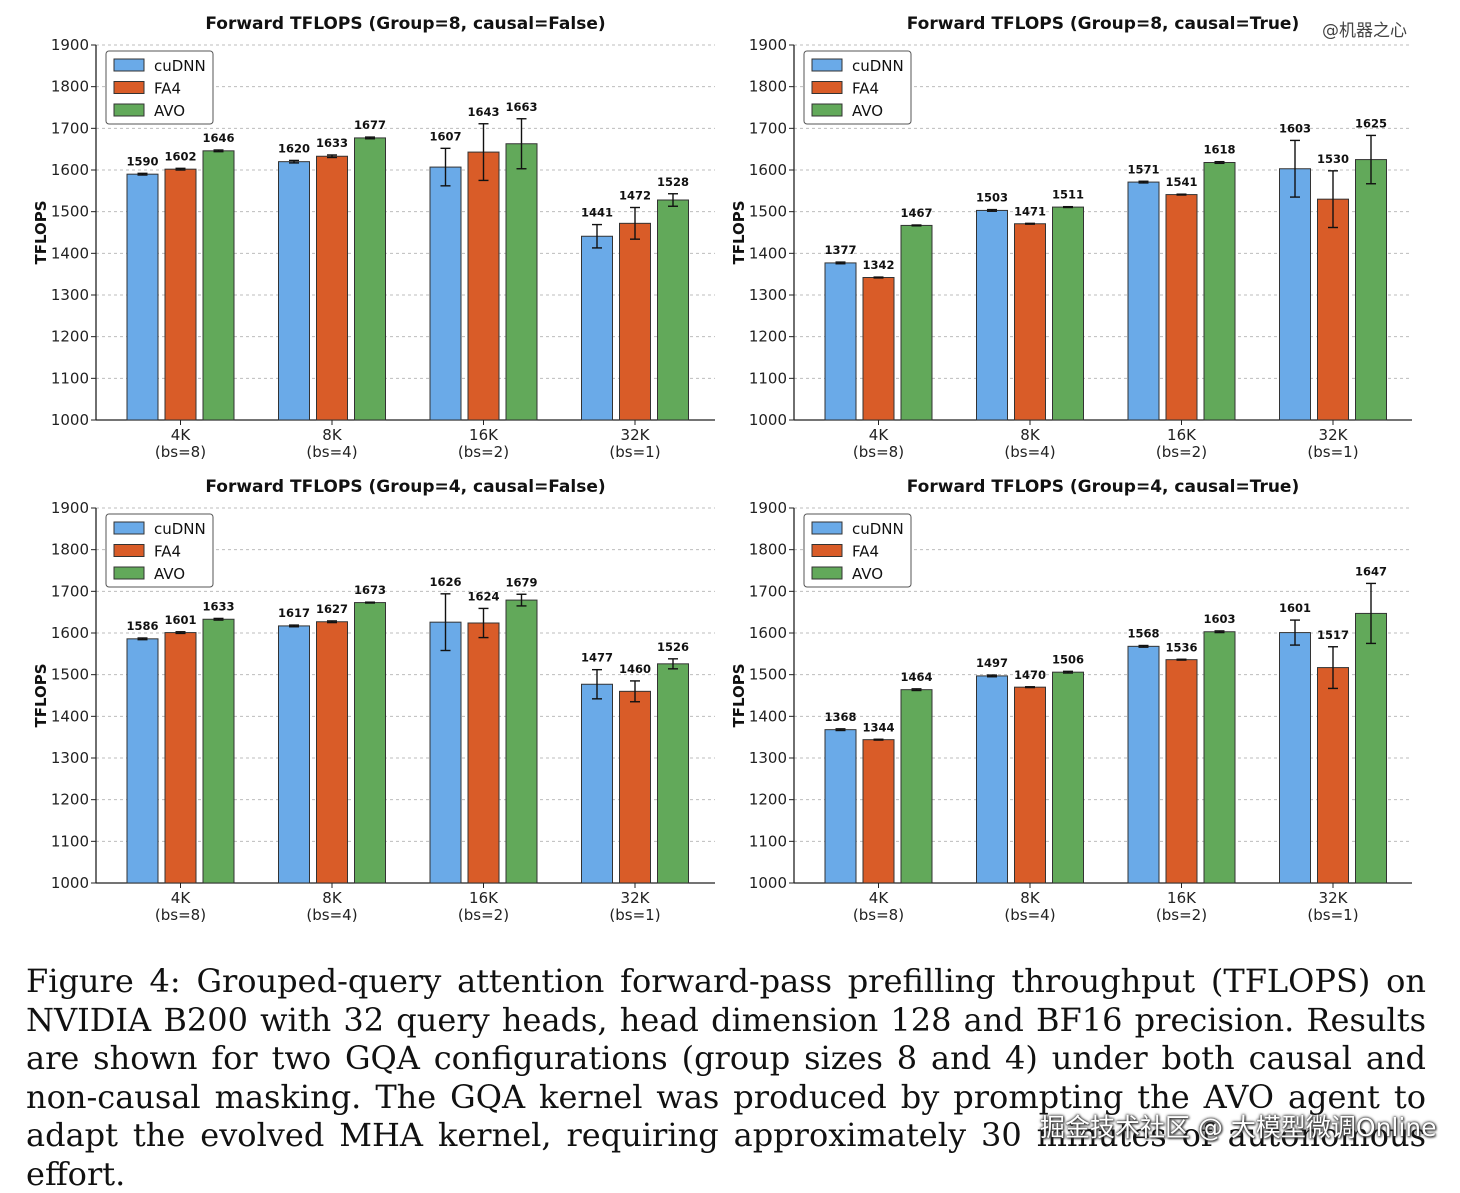 This screenshot has width=1460, height=1193. I want to click on data-label: 1536, so click(1181, 647).